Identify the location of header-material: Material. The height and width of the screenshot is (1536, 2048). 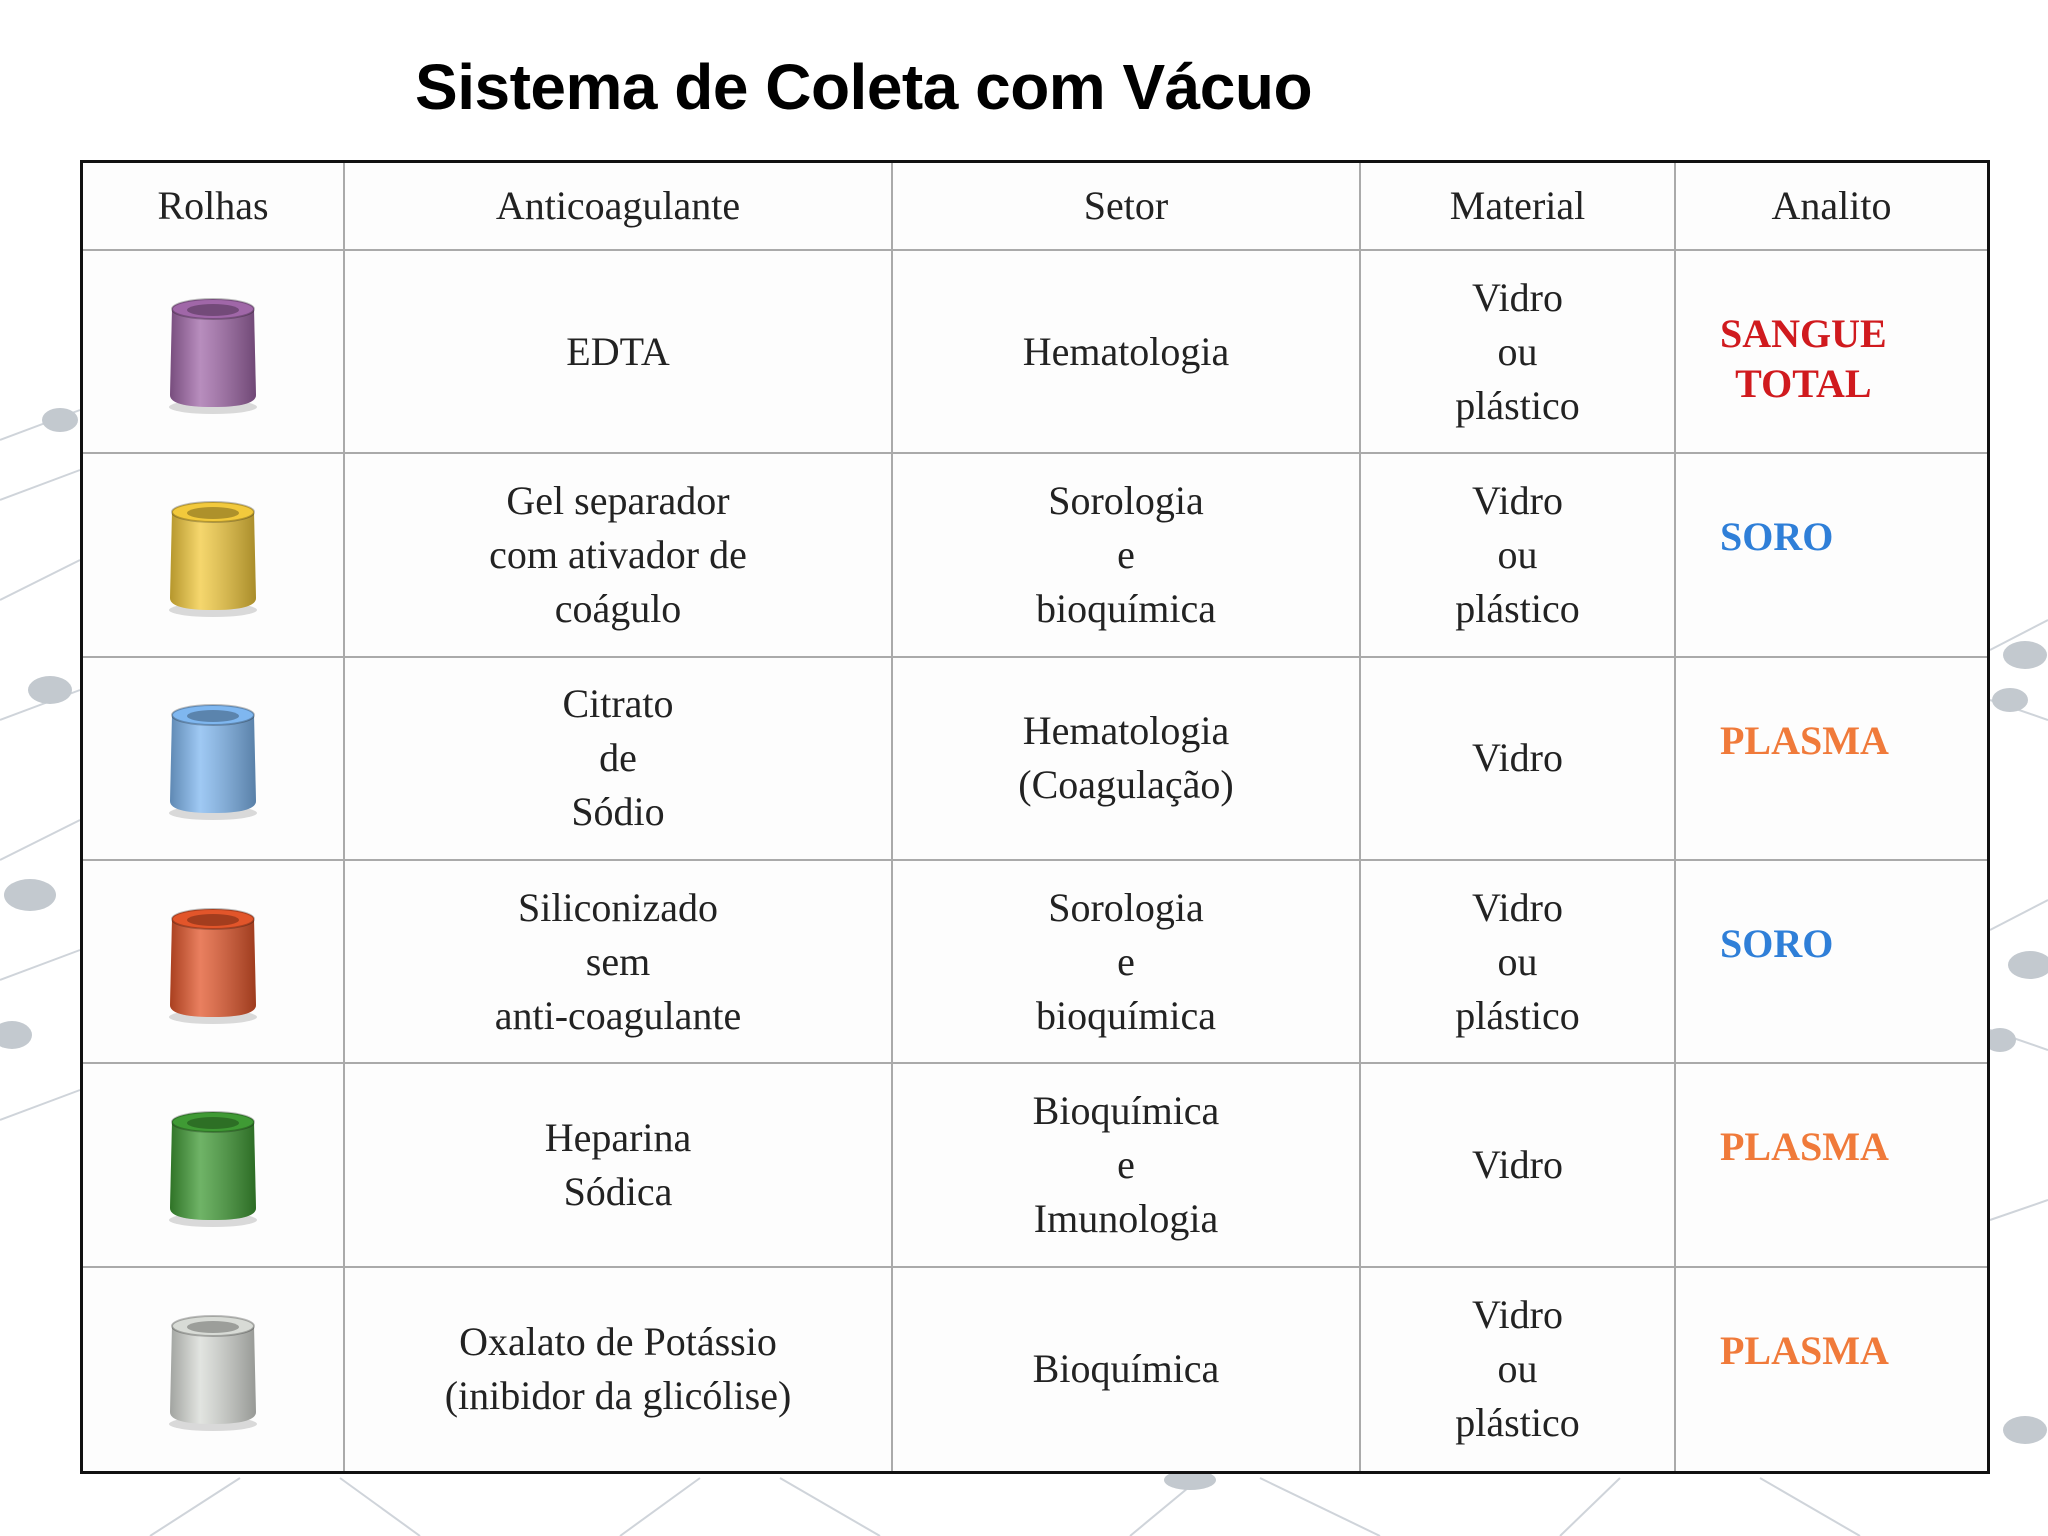
(1518, 207).